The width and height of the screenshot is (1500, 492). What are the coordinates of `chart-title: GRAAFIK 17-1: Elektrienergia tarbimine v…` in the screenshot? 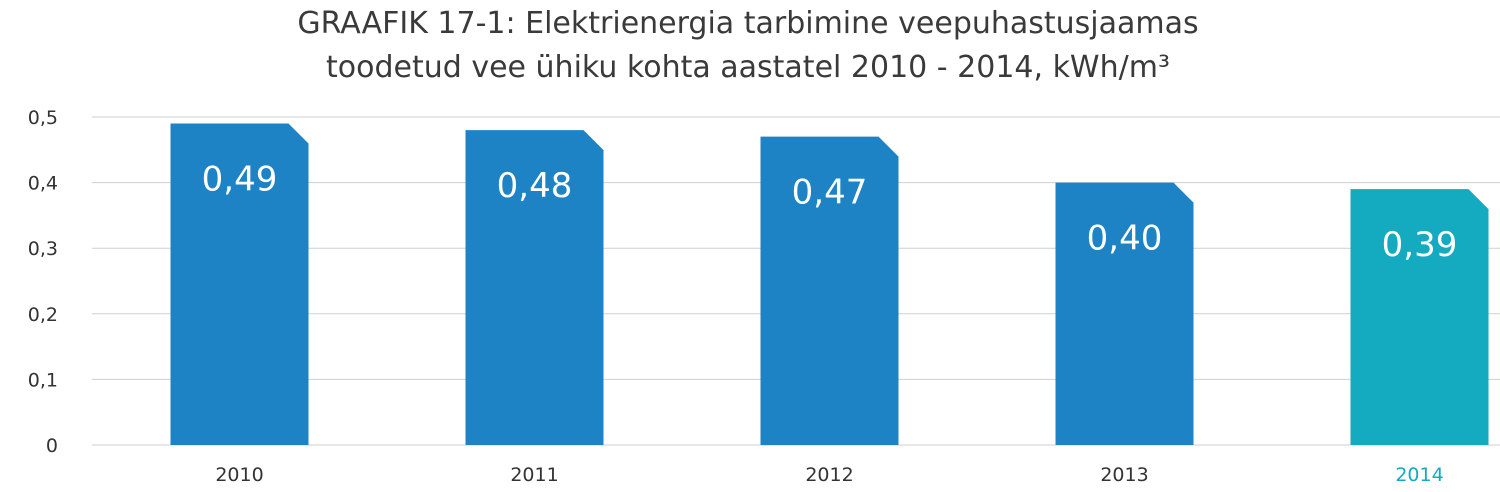 It's located at (747, 45).